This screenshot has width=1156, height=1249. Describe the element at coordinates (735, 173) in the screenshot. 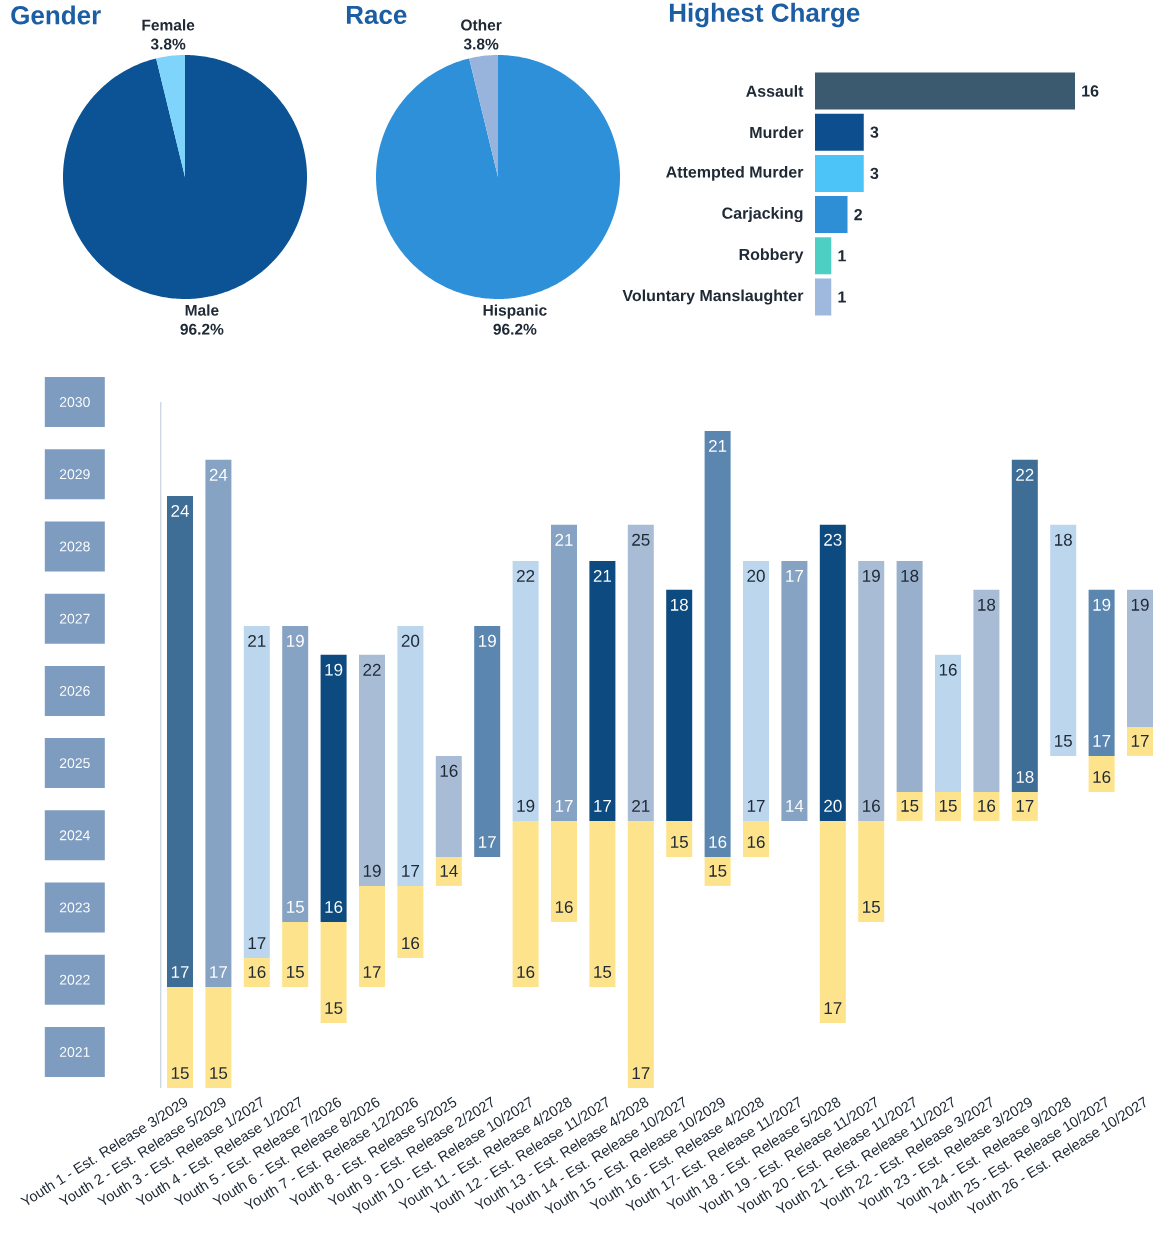

I see `y-tick-label: Attempted Murder` at that location.